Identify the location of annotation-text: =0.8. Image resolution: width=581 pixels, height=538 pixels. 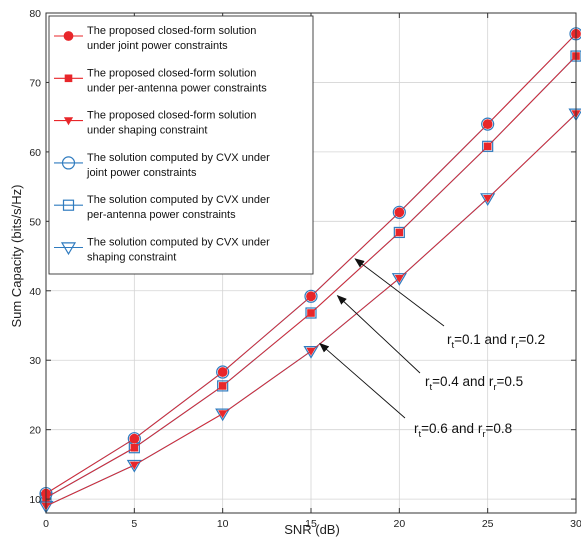
(498, 428).